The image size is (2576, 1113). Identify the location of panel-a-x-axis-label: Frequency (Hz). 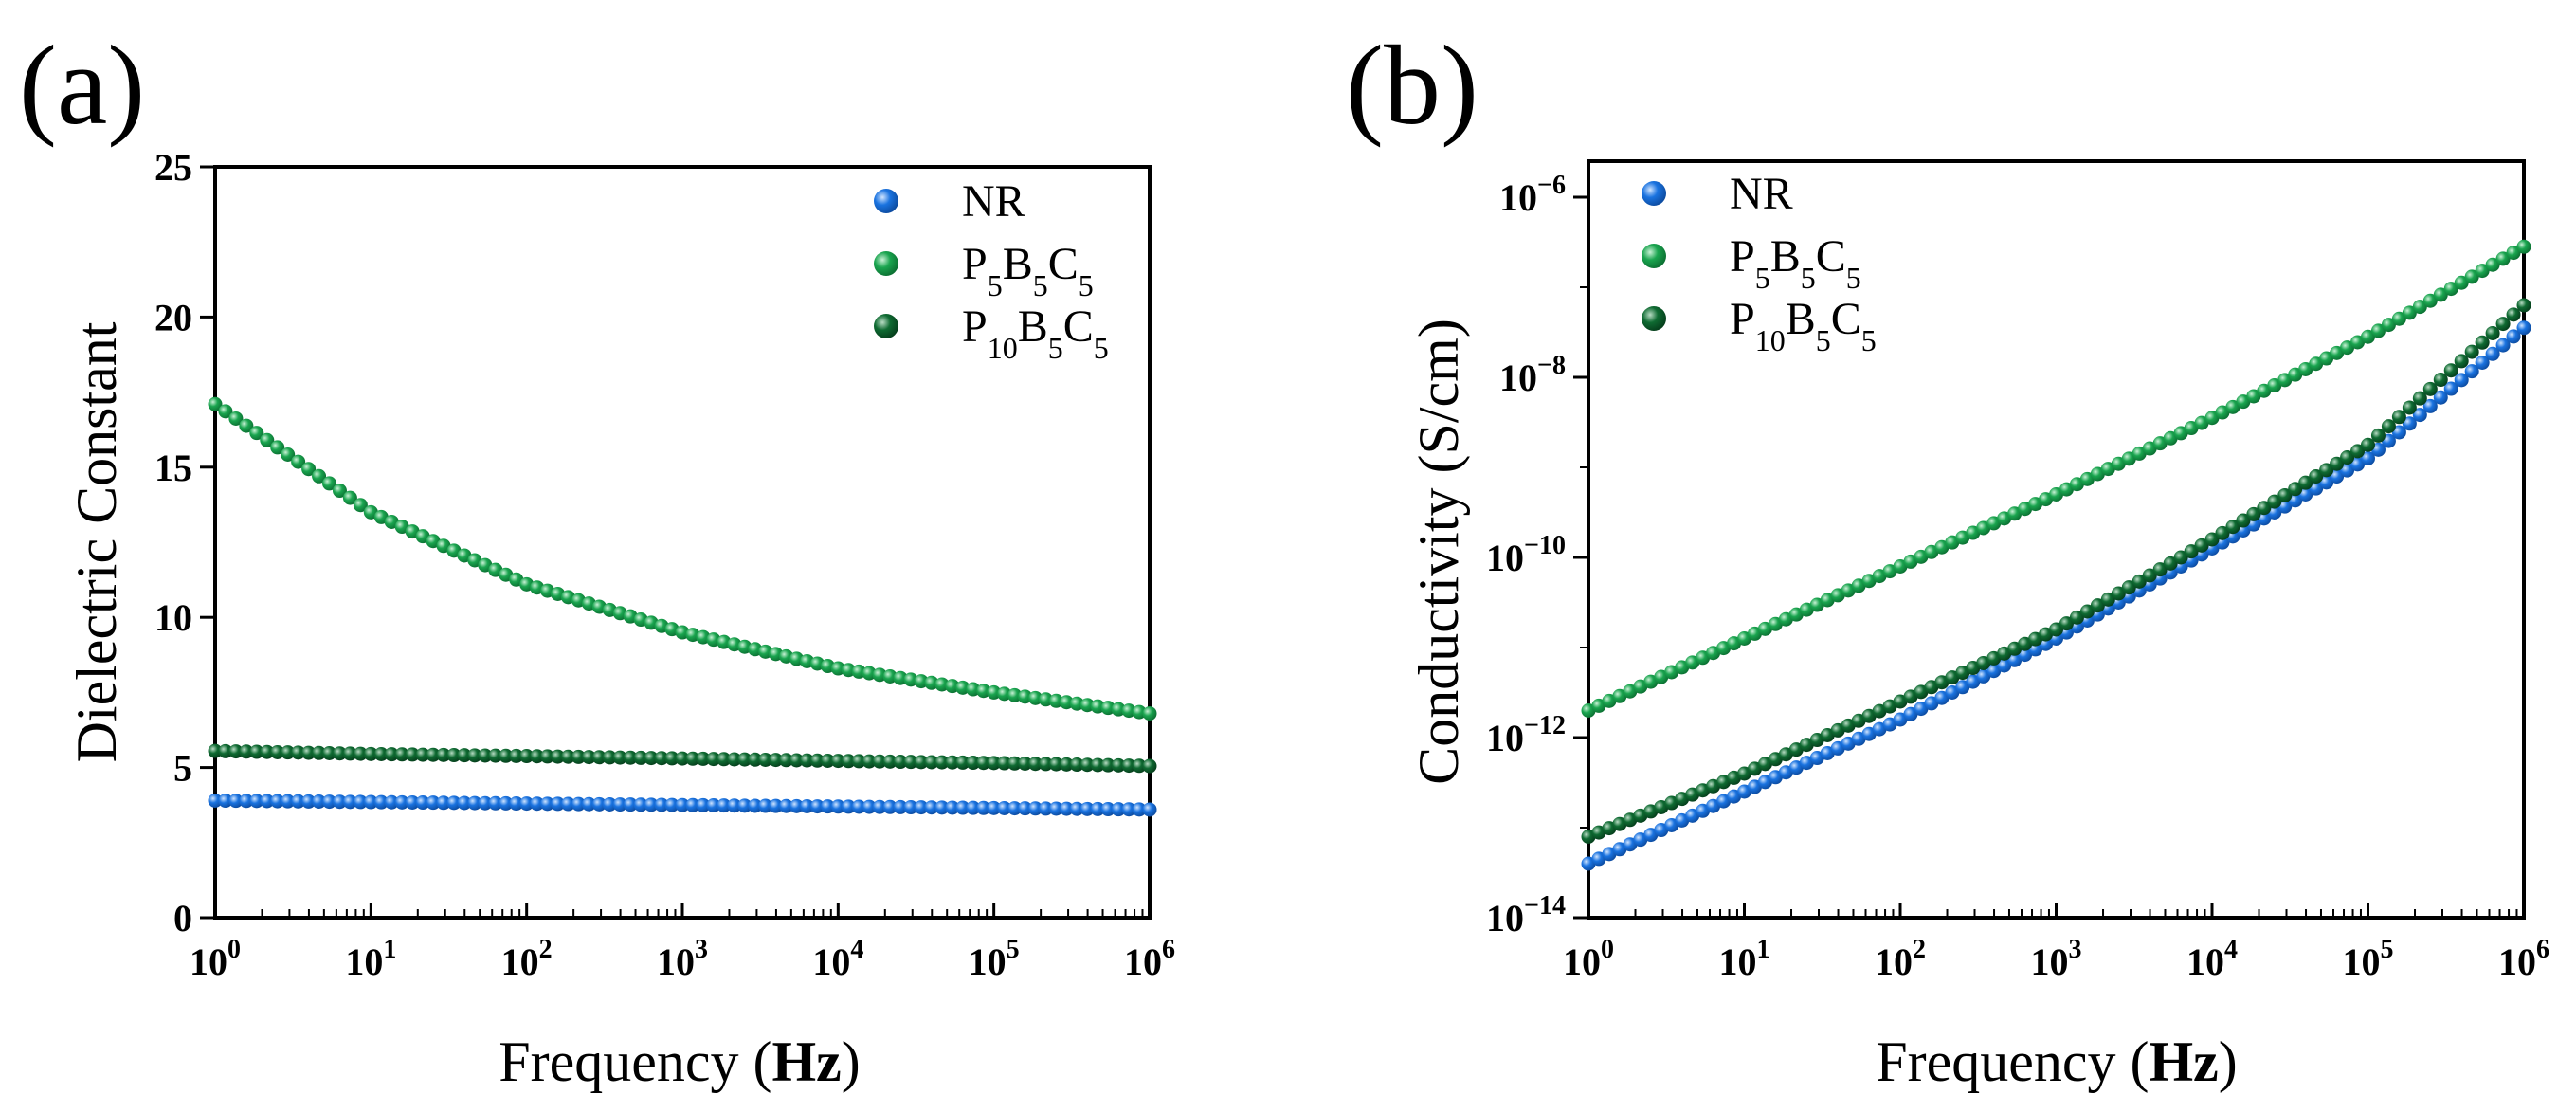
(680, 1062).